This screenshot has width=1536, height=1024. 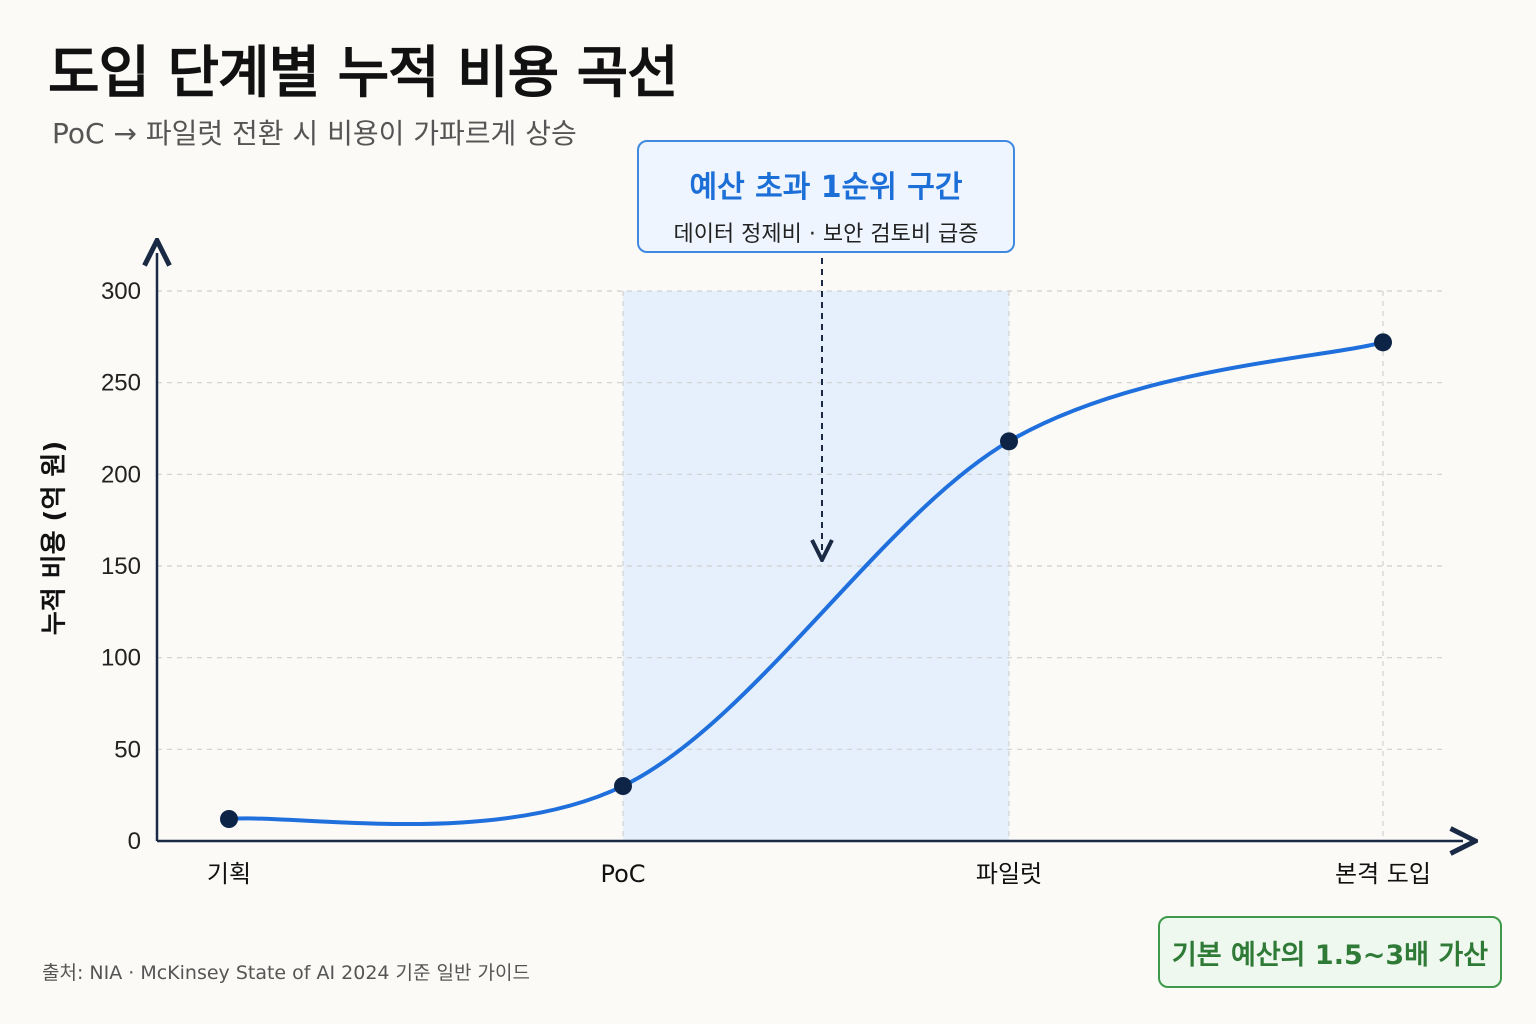 What do you see at coordinates (127, 749) in the screenshot?
I see `y-tick-label: 50` at bounding box center [127, 749].